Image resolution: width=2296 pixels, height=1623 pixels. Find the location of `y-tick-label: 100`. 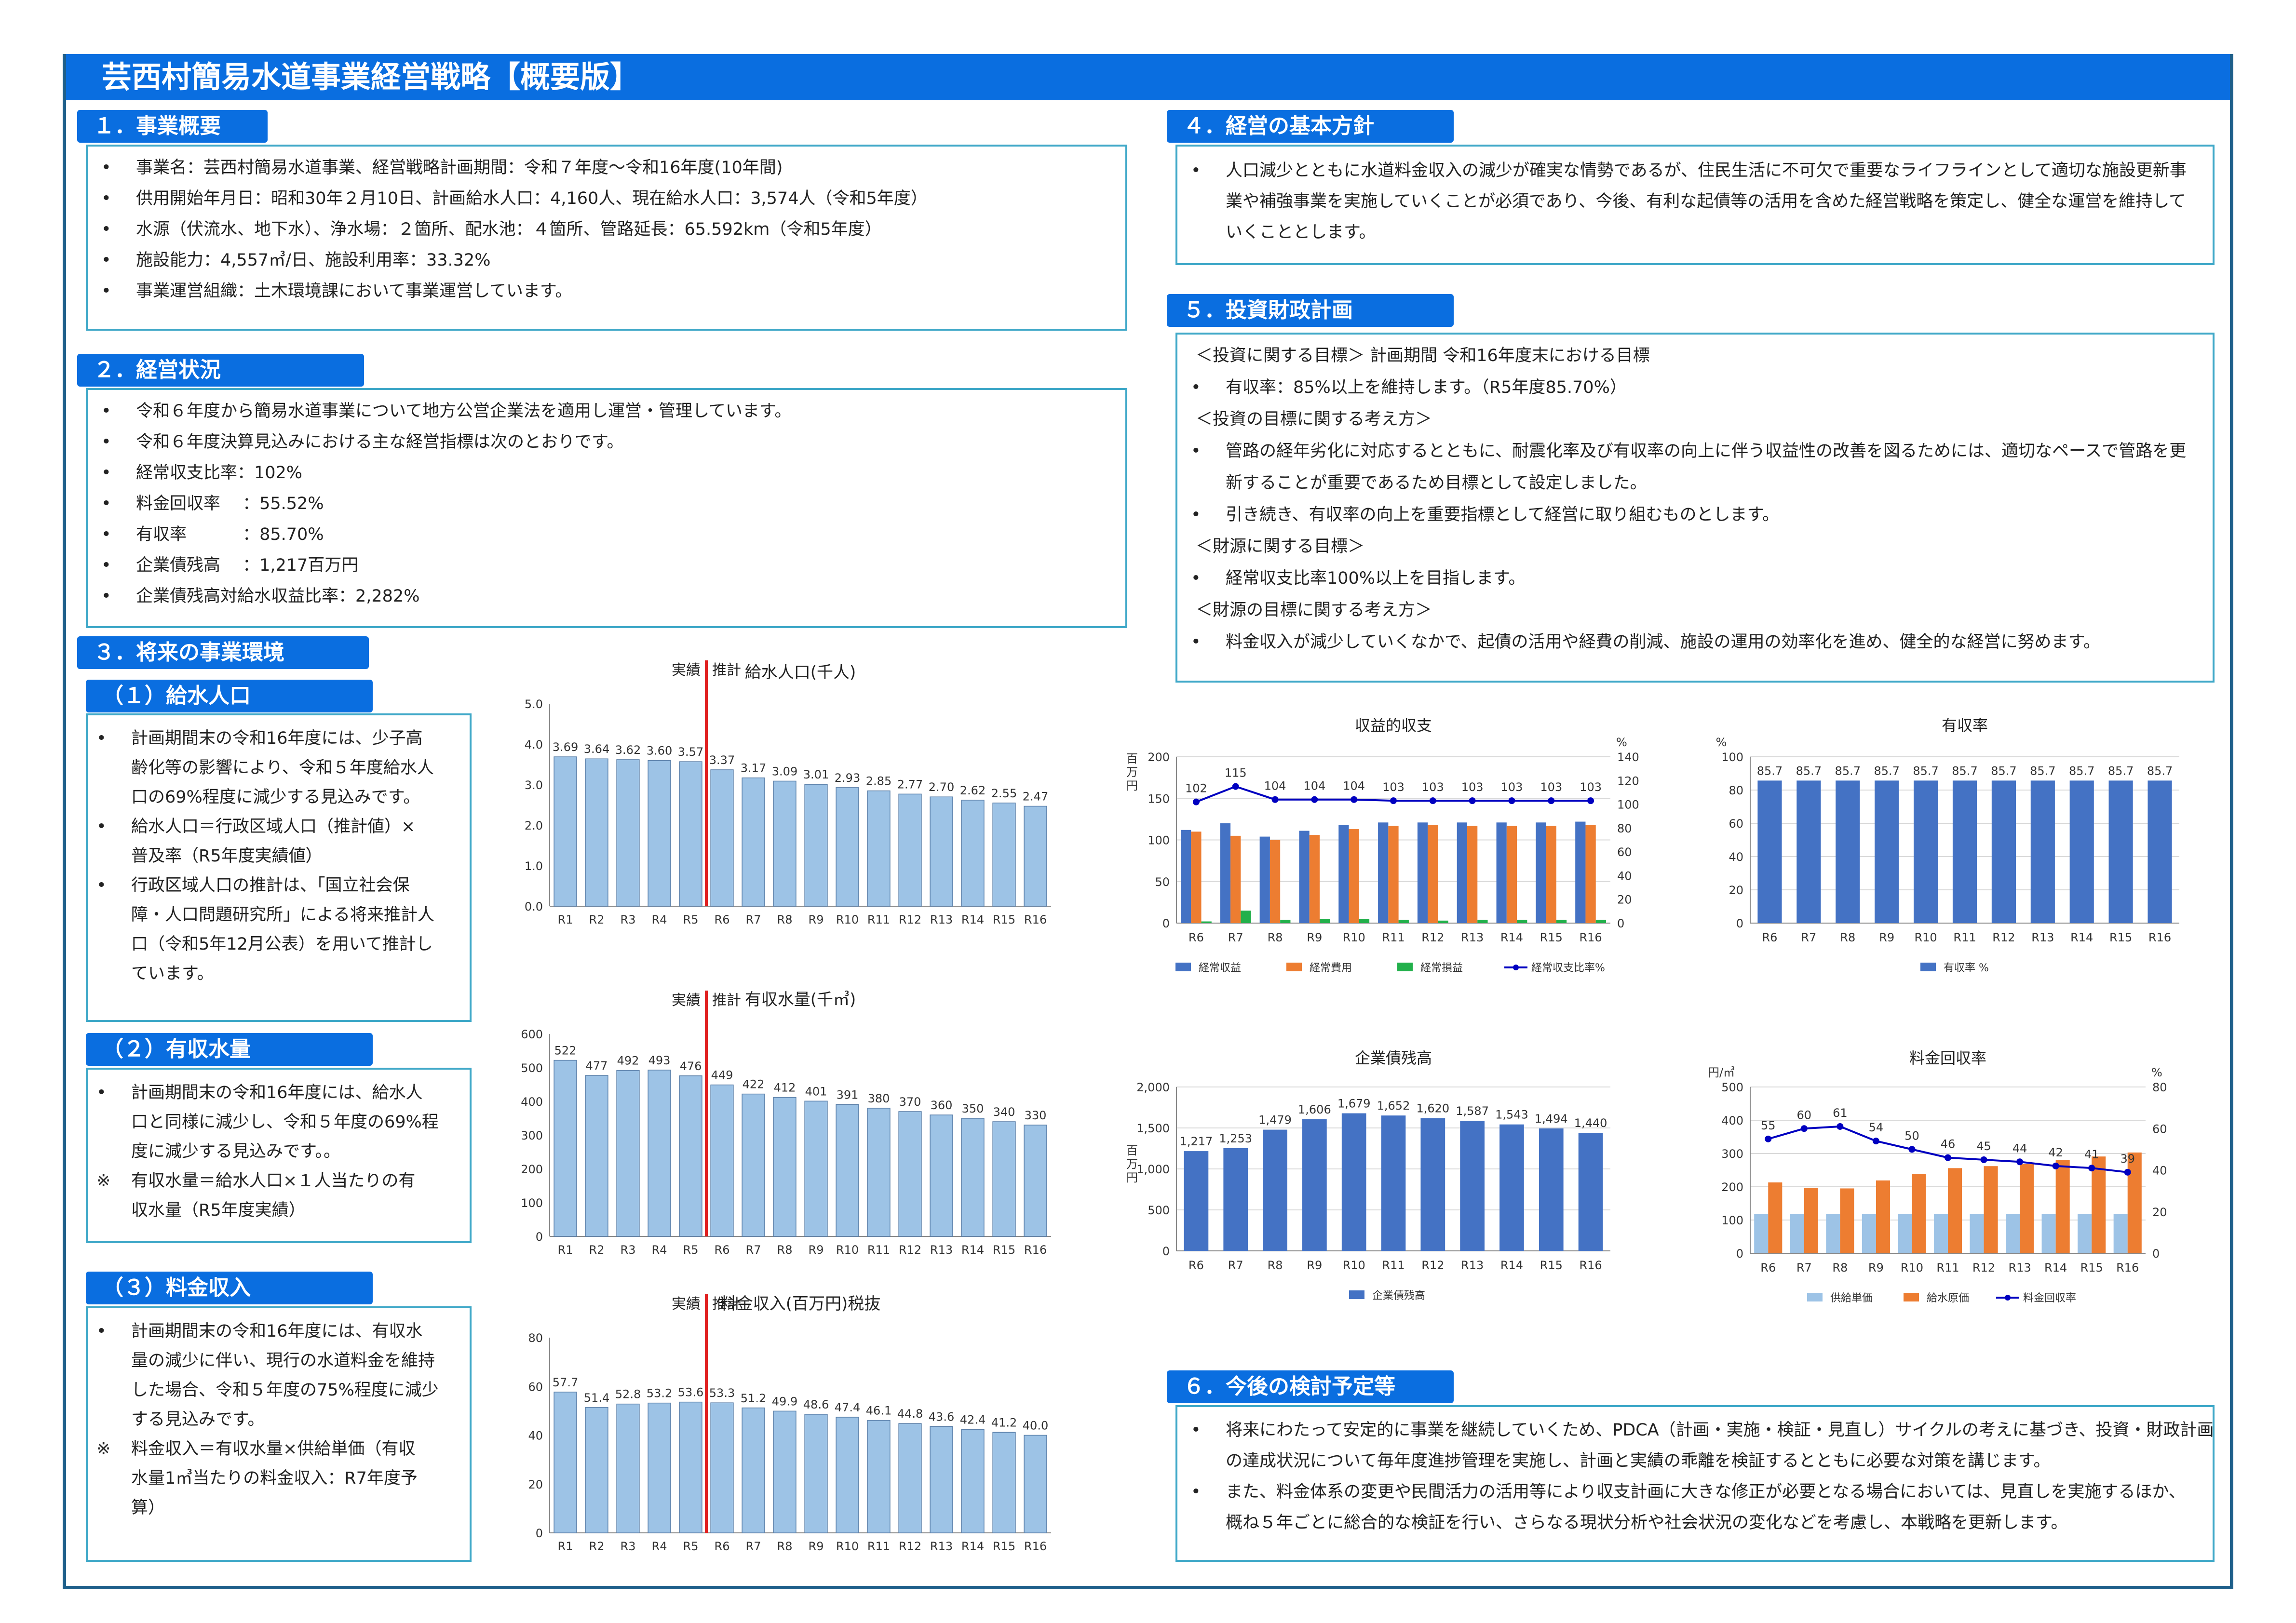

y-tick-label: 100 is located at coordinates (1159, 840).